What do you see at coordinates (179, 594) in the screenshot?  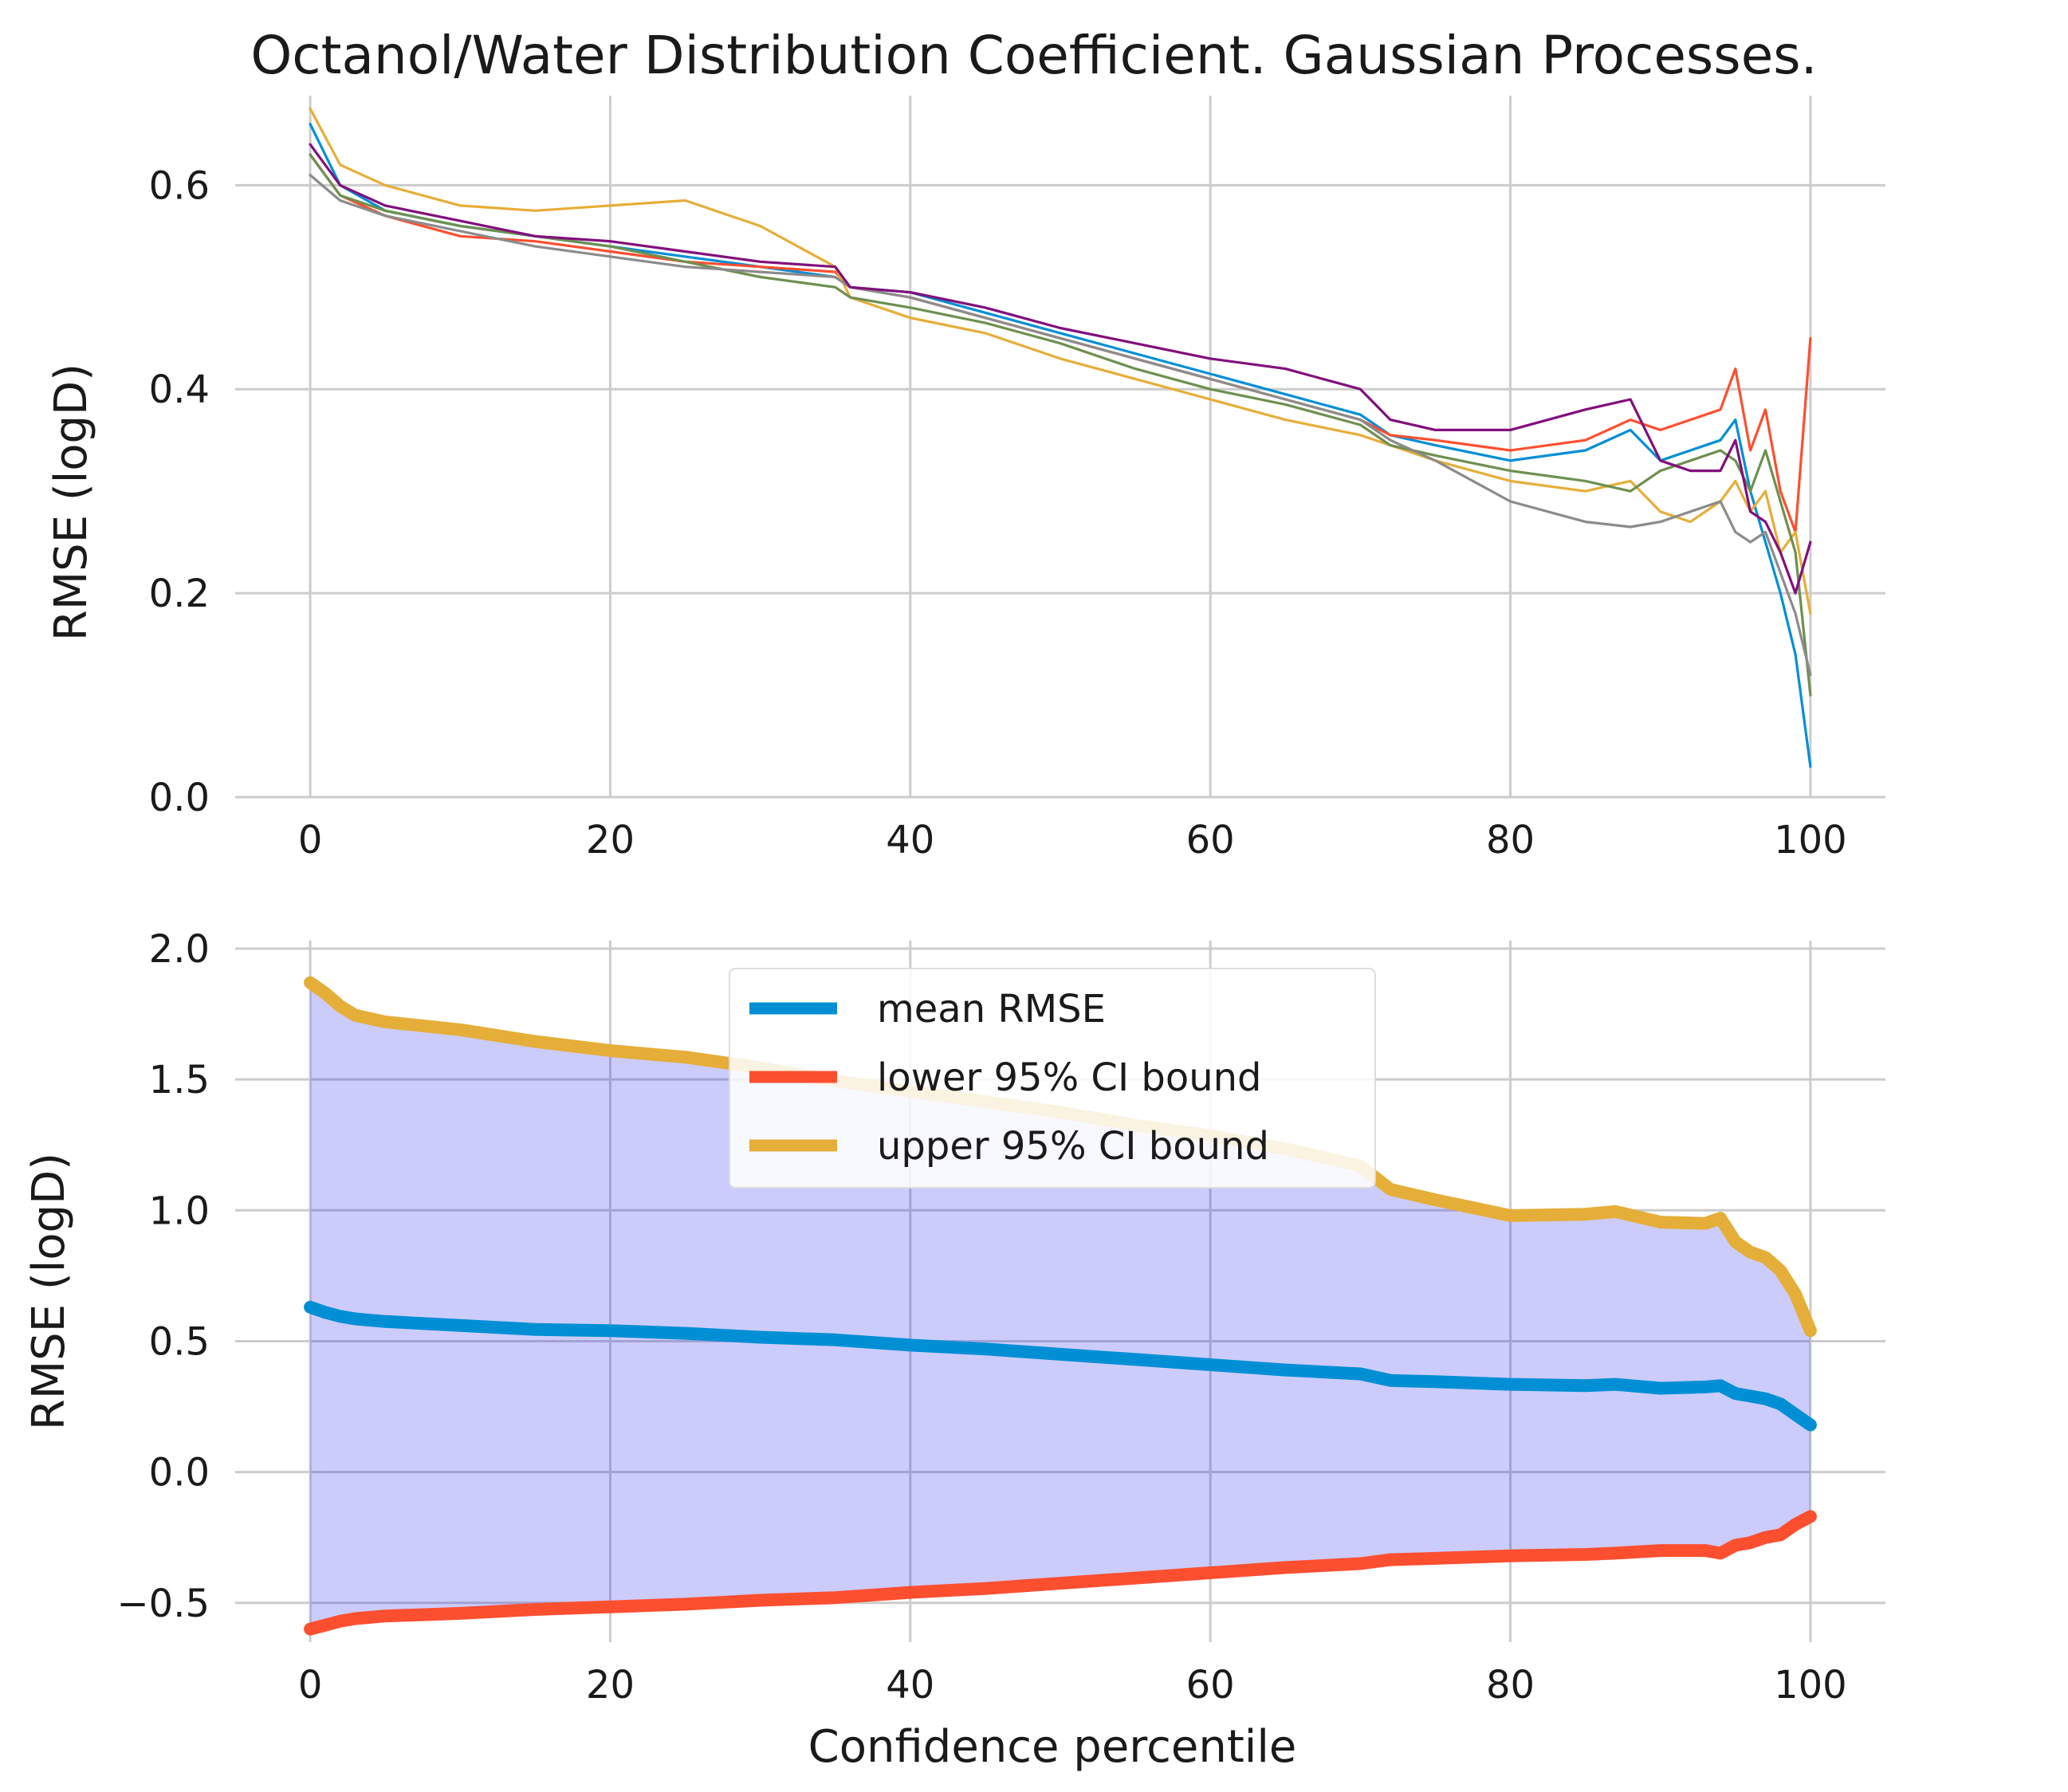 I see `top-y-tick-label: 0.2` at bounding box center [179, 594].